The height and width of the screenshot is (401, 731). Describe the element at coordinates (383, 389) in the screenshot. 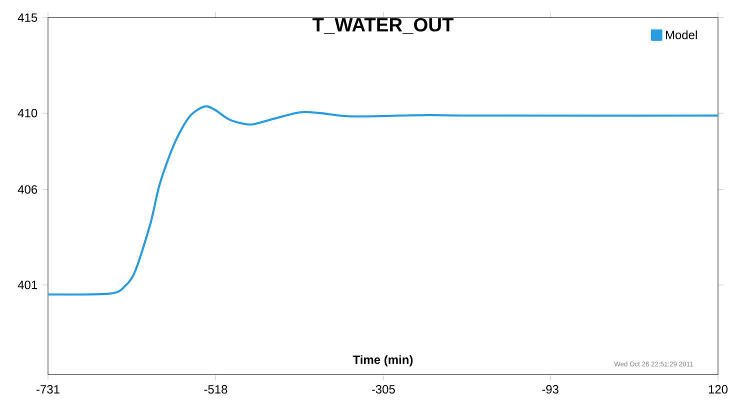

I see `x-tick-label: -305` at that location.